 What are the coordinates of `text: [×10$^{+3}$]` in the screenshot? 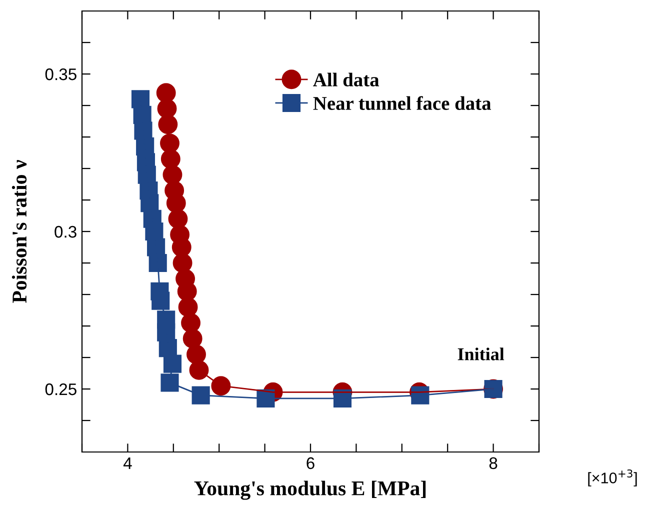 It's located at (612, 477).